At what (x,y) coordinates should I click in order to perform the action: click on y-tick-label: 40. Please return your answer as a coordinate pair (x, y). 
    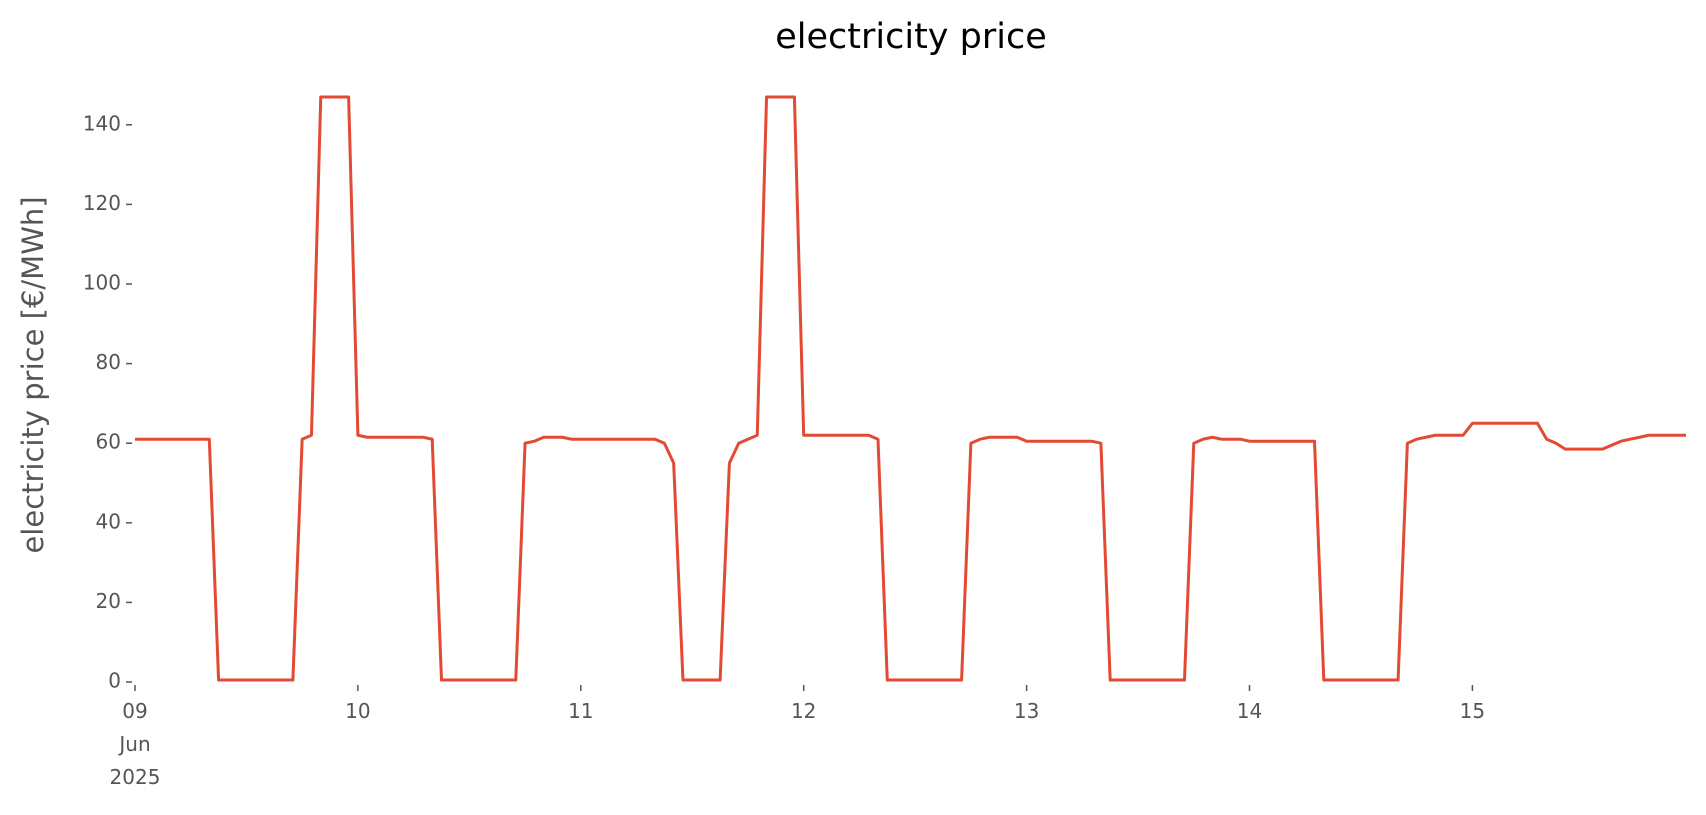
    Looking at the image, I should click on (108, 521).